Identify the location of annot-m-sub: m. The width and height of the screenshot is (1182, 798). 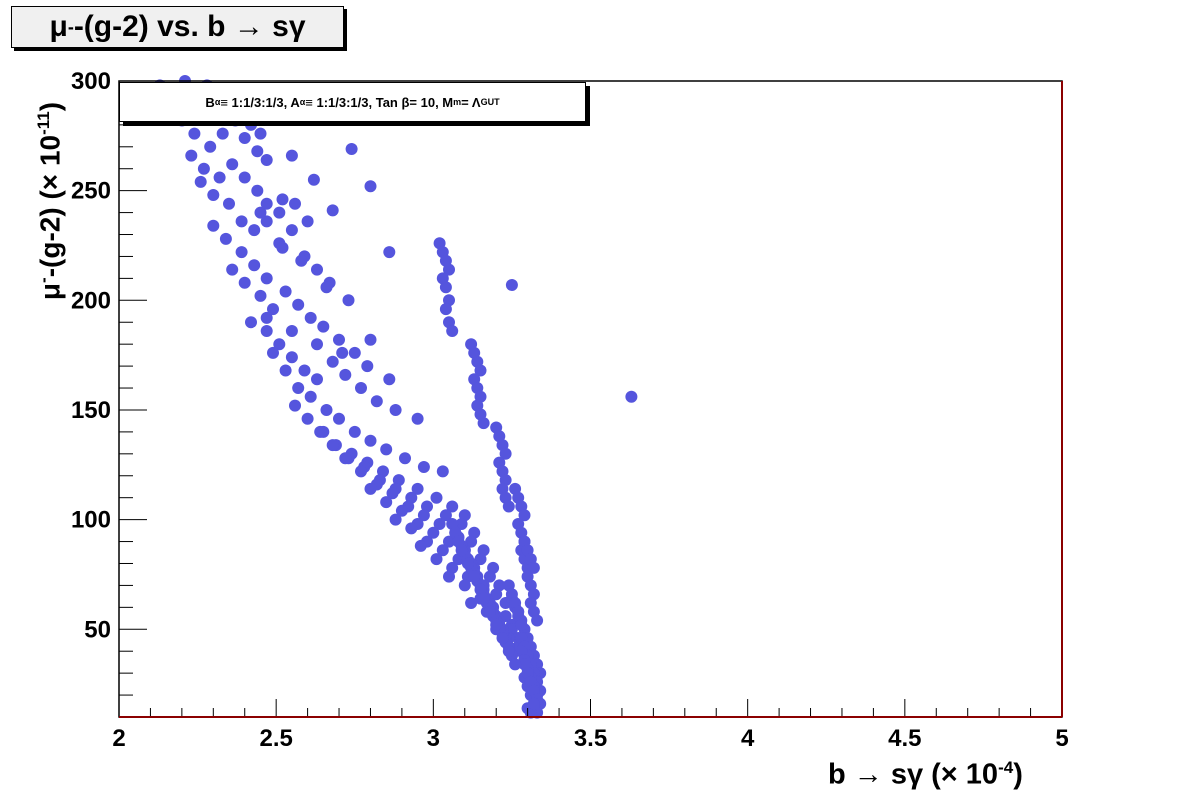
(457, 102).